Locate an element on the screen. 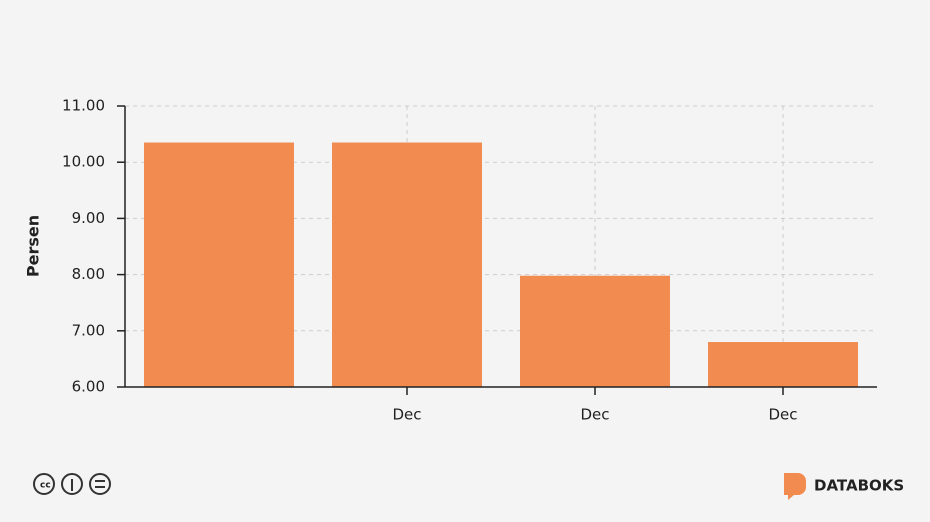  y-tick-label: 11.00 is located at coordinates (83, 106).